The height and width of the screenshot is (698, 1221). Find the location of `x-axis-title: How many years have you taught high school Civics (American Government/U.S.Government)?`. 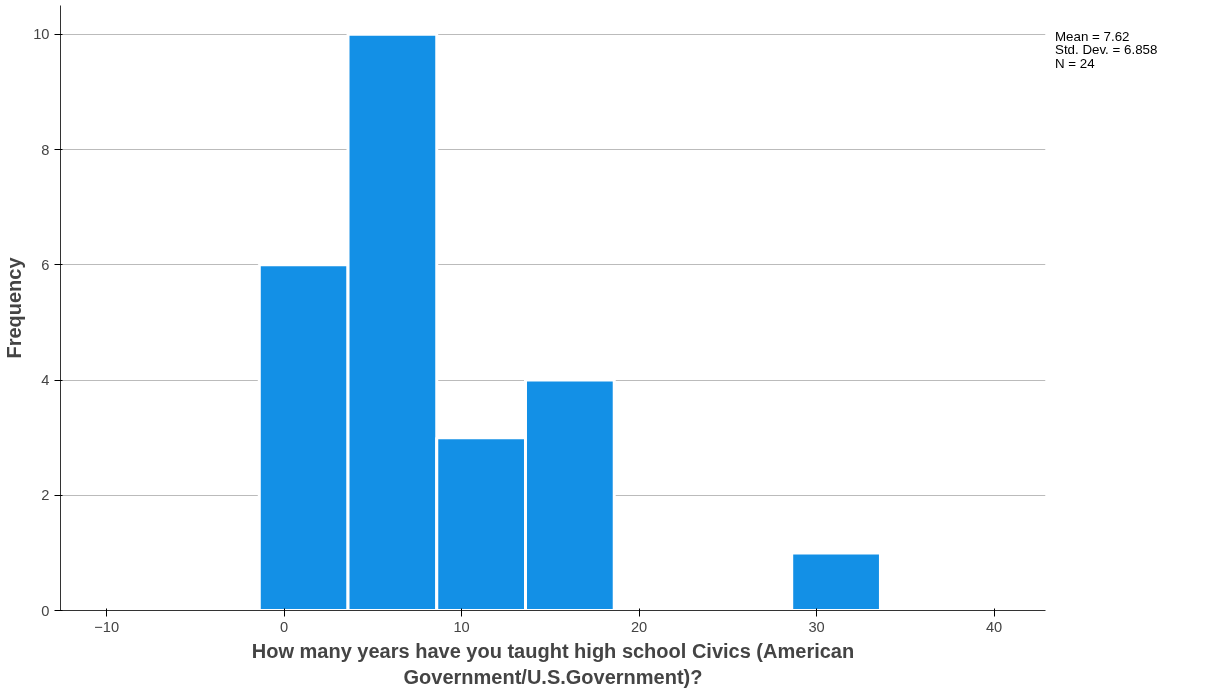

x-axis-title: How many years have you taught high school Civics (American Government/U.S.Government)? is located at coordinates (553, 663).